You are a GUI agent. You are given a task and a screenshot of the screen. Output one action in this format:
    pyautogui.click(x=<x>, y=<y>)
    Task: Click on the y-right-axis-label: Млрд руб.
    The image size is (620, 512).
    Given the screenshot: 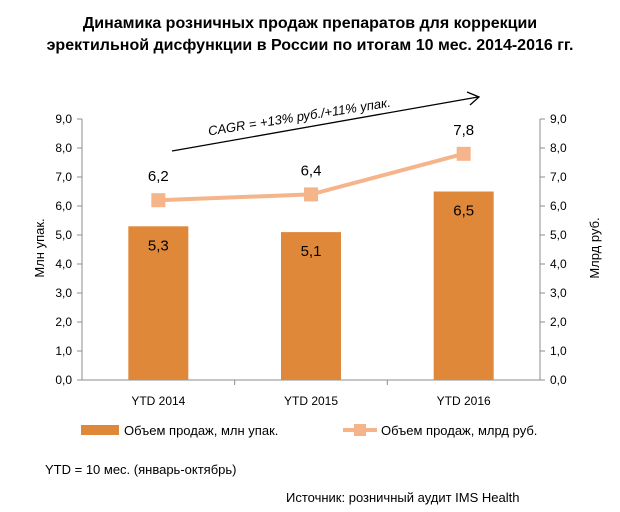 What is the action you would take?
    pyautogui.click(x=594, y=247)
    